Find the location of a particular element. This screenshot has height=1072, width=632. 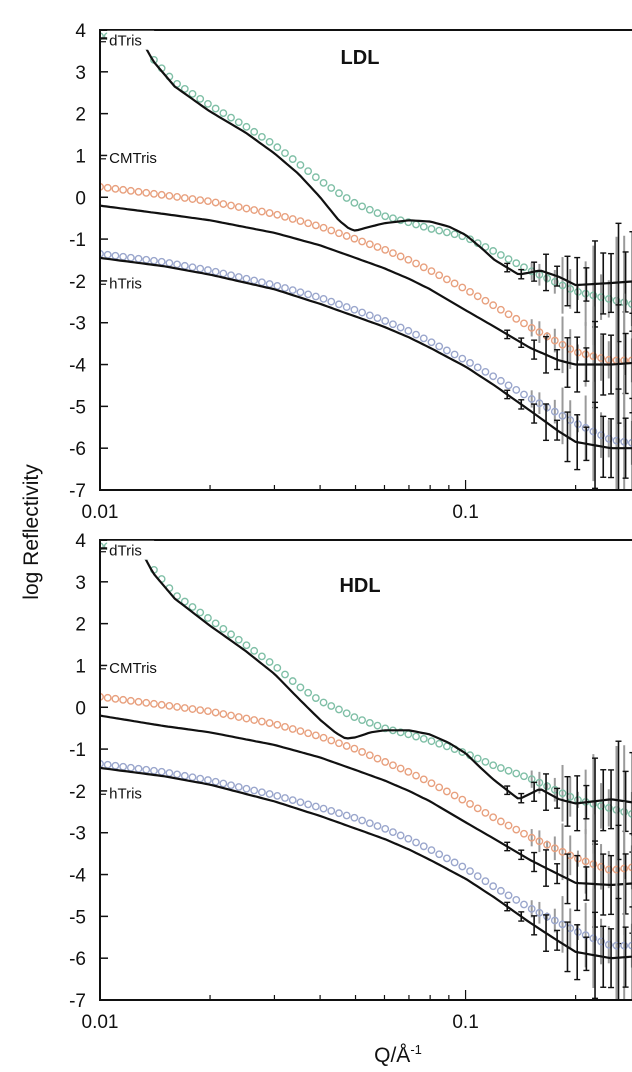

y-tick-label: 2 is located at coordinates (80, 115).